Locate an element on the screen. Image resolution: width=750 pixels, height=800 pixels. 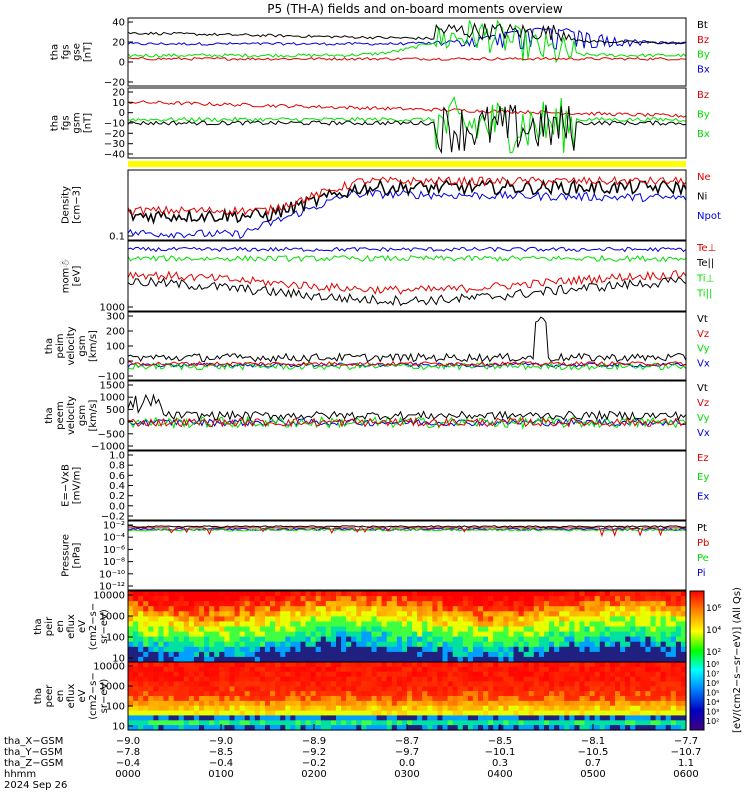
mode-bar is located at coordinates (407, 164).